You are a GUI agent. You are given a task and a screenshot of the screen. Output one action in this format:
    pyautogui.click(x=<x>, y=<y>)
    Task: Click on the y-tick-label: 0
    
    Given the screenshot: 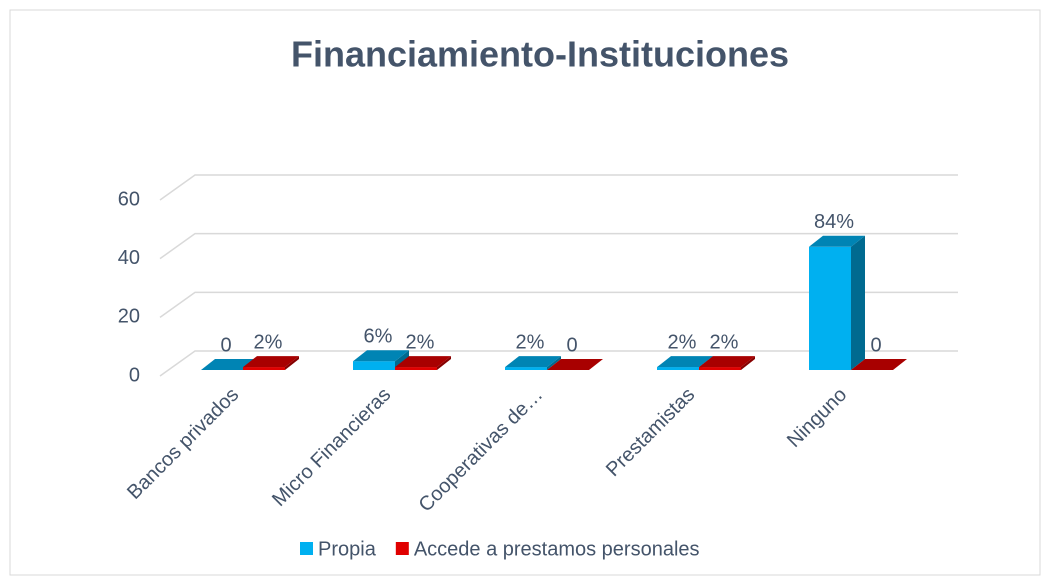 What is the action you would take?
    pyautogui.click(x=134, y=375)
    